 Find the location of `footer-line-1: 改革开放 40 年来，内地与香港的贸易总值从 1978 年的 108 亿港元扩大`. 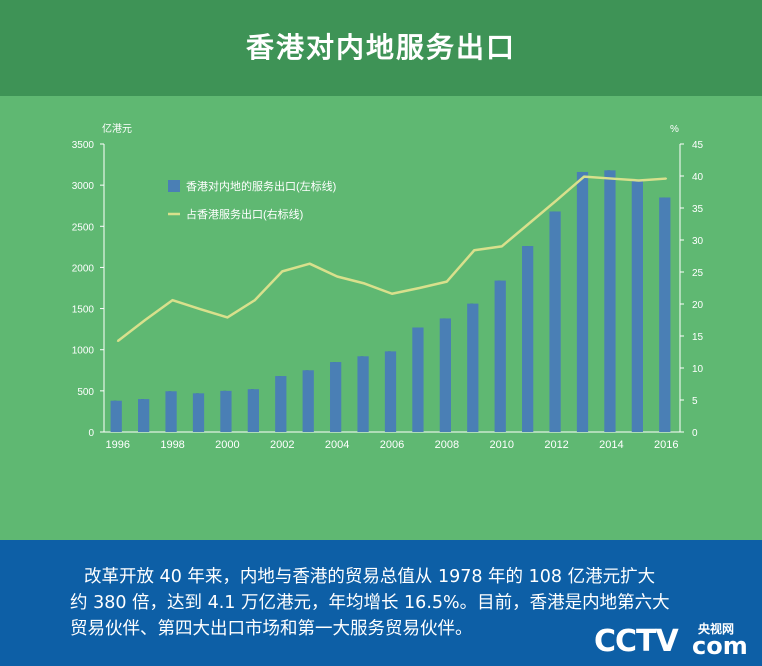

footer-line-1: 改革开放 40 年来，内地与香港的贸易总值从 1978 年的 108 亿港元扩大 is located at coordinates (370, 577).